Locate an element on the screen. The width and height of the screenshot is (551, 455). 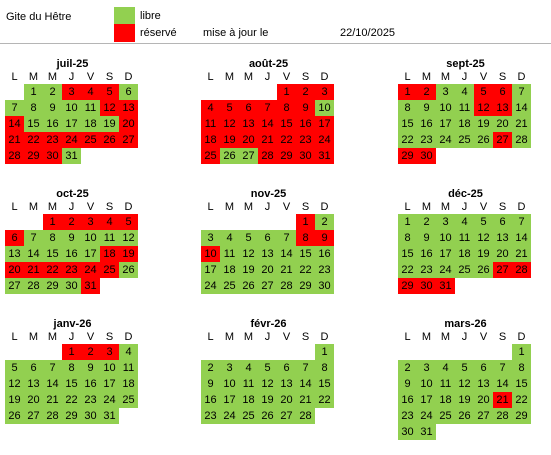
day-cell-booked: 2 is located at coordinates (426, 92).